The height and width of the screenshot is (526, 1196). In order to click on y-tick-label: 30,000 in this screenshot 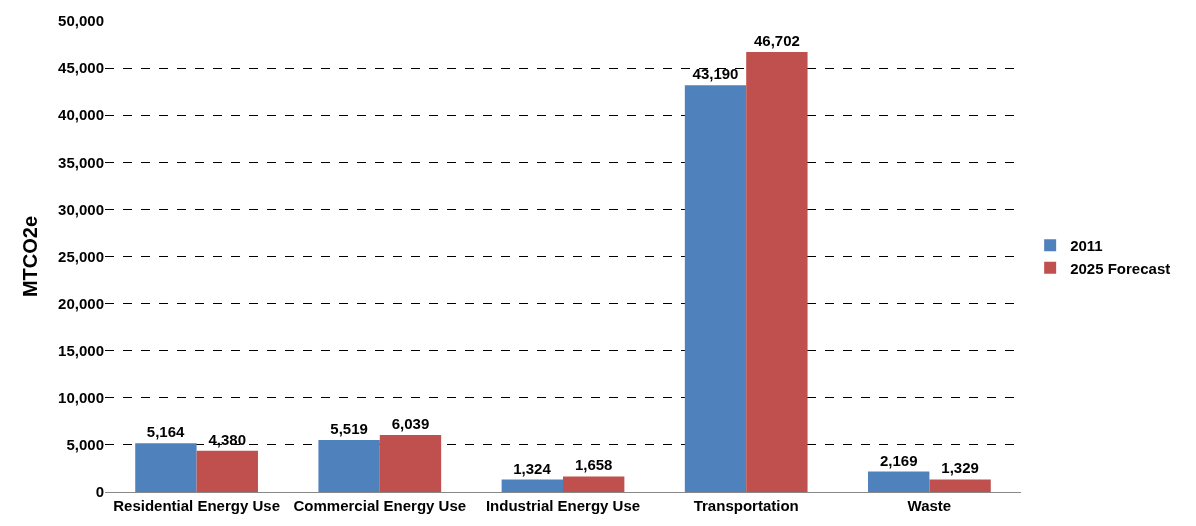, I will do `click(81, 209)`.